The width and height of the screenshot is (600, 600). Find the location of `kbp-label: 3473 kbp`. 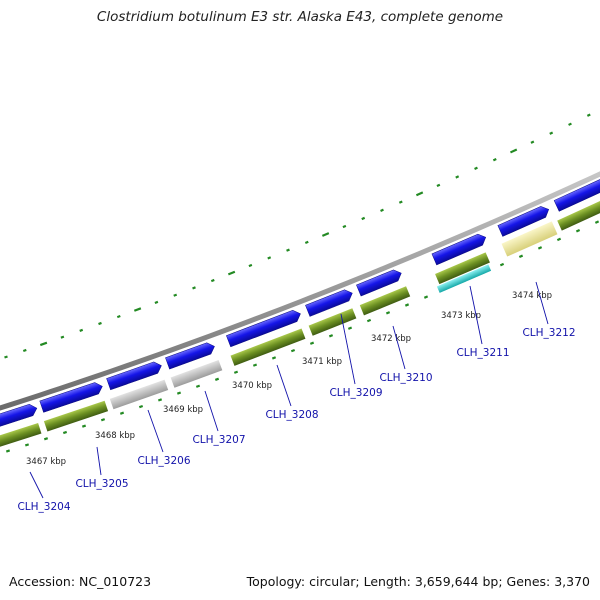

kbp-label: 3473 kbp is located at coordinates (461, 316).